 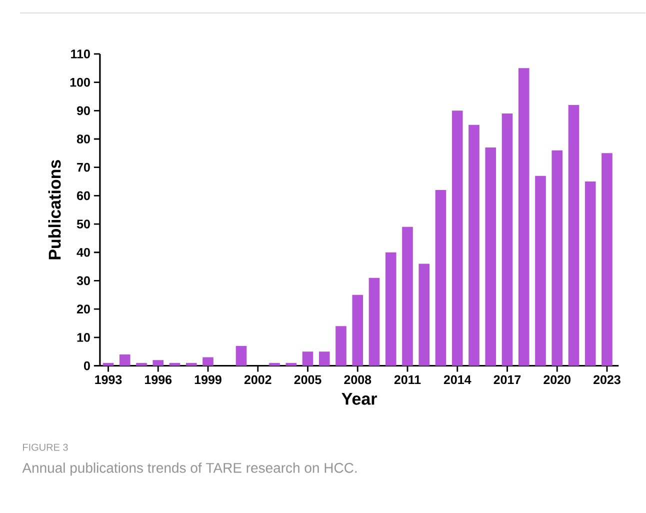 What do you see at coordinates (83, 281) in the screenshot?
I see `y-tick-label: 30` at bounding box center [83, 281].